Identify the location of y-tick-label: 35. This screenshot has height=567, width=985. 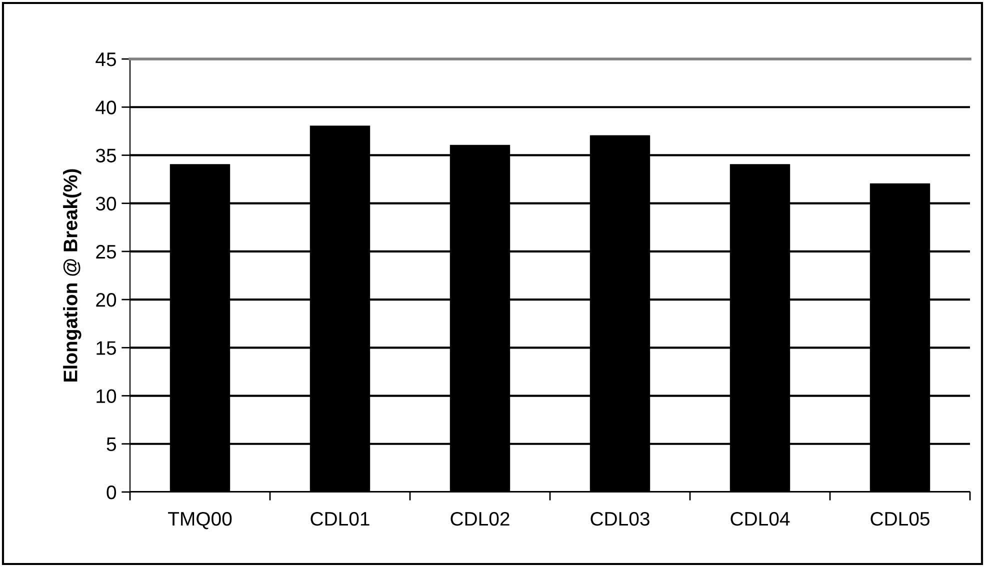
(106, 155).